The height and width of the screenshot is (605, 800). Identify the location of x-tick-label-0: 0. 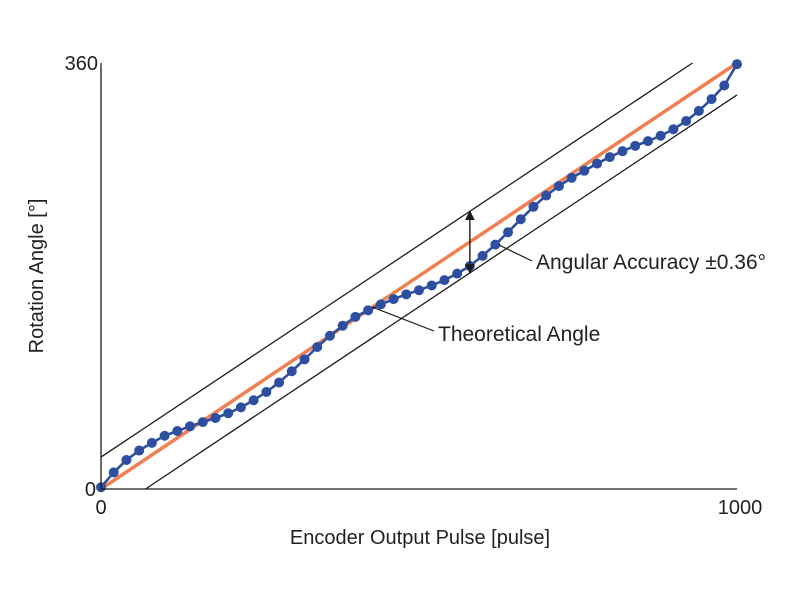
(100, 508).